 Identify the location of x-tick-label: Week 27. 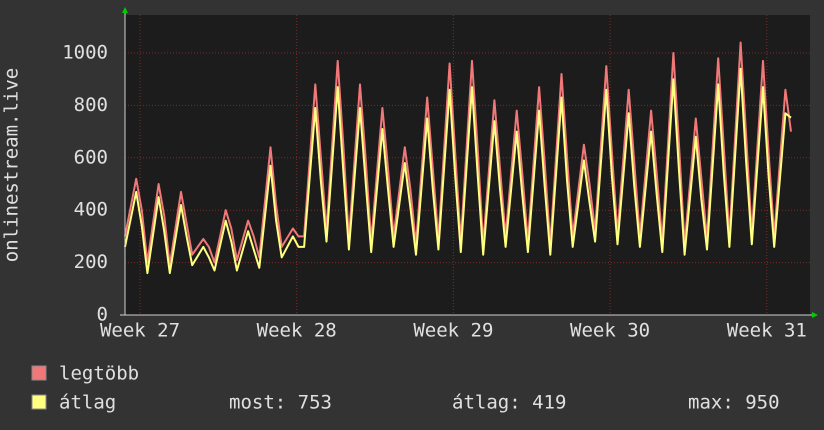
(140, 331).